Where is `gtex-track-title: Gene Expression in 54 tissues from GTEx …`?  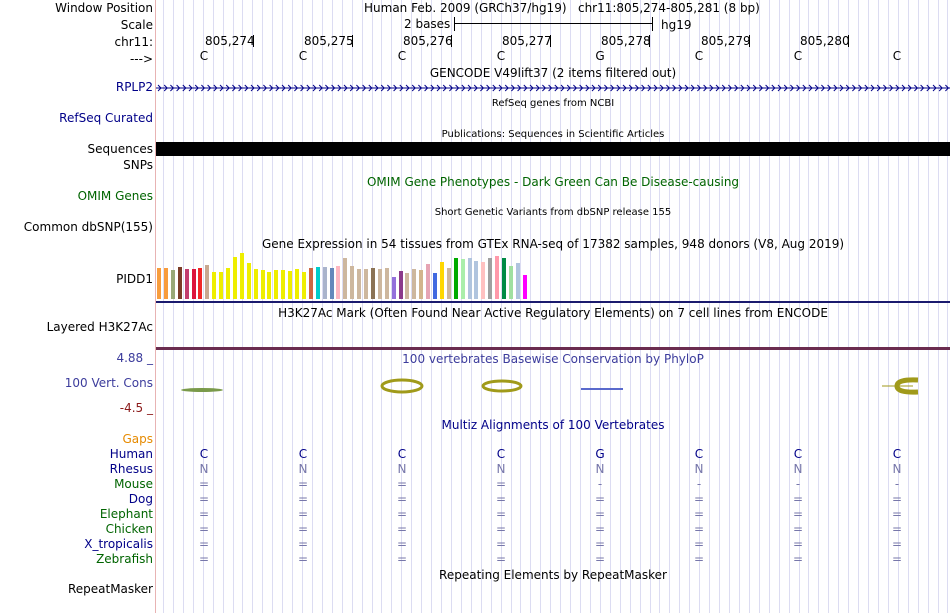
gtex-track-title: Gene Expression in 54 tissues from GTEx … is located at coordinates (553, 244).